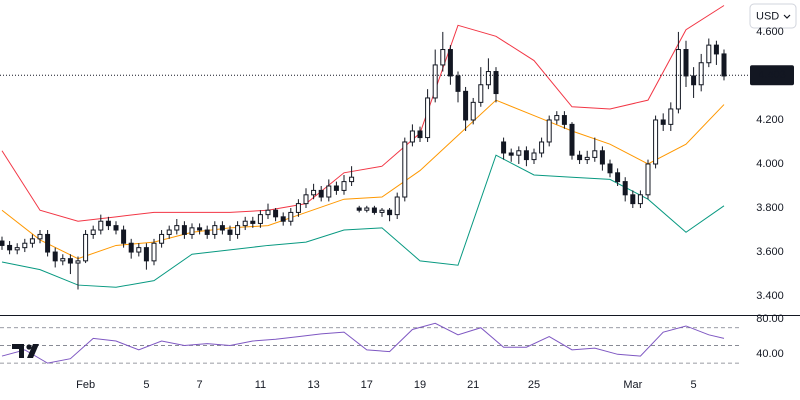 This screenshot has height=400, width=800. What do you see at coordinates (85, 385) in the screenshot?
I see `x-tick-label: Feb` at bounding box center [85, 385].